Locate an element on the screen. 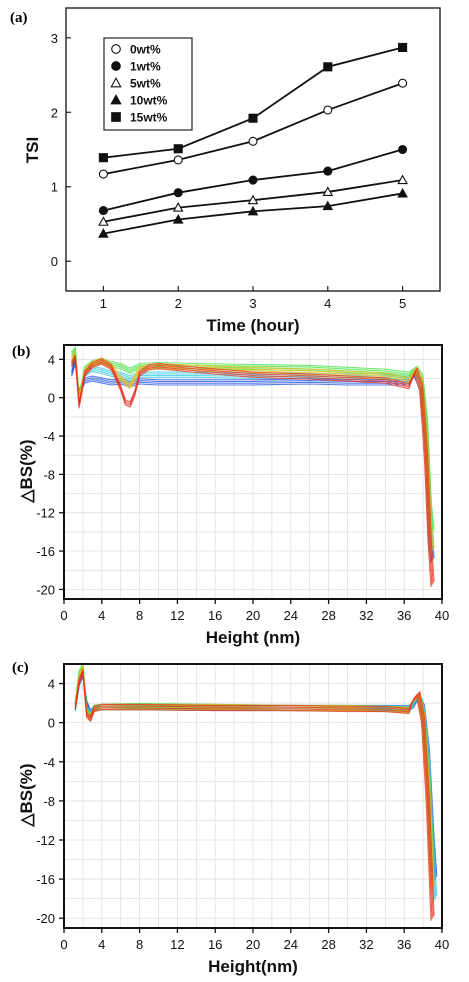 The image size is (469, 982). legend: 0wt% 1wt% 5wt% 10wt% 15wt% is located at coordinates (148, 84).